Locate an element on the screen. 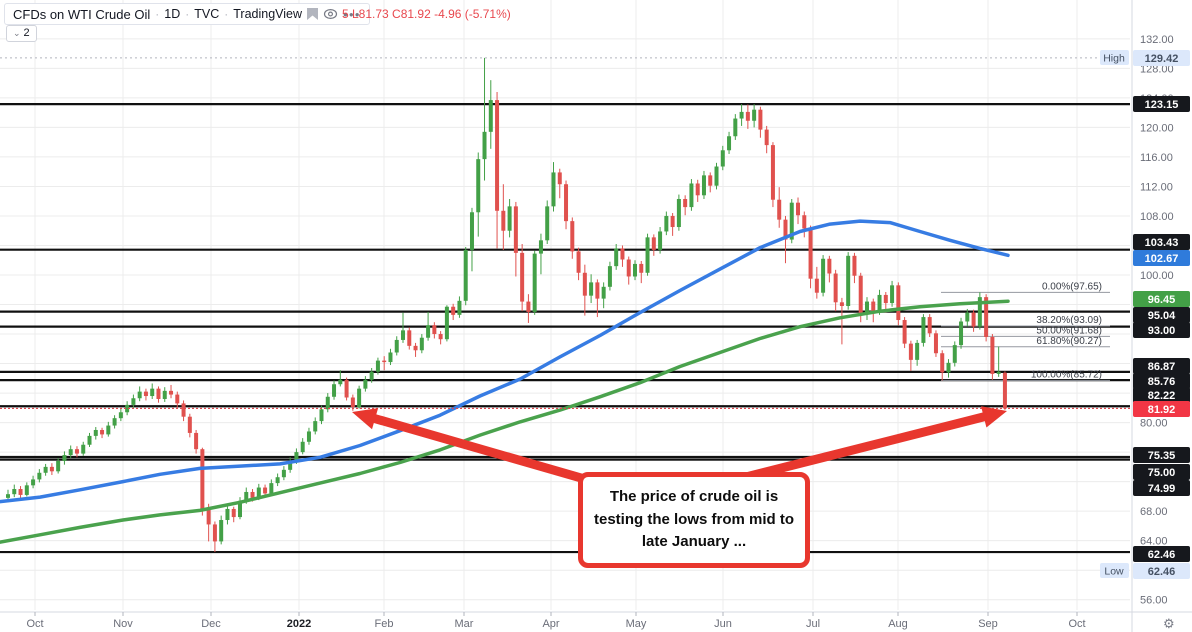  settings-gear-icon: ⚙ is located at coordinates (1169, 623).